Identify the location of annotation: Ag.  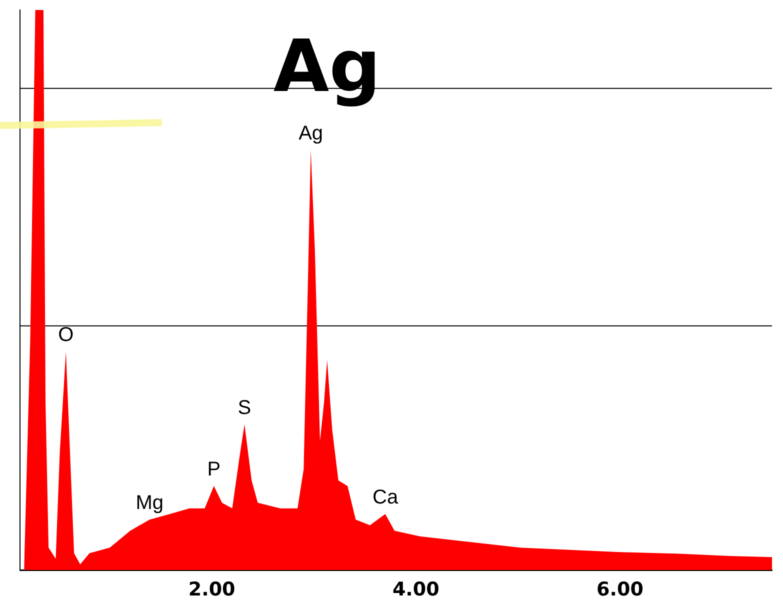
(311, 133).